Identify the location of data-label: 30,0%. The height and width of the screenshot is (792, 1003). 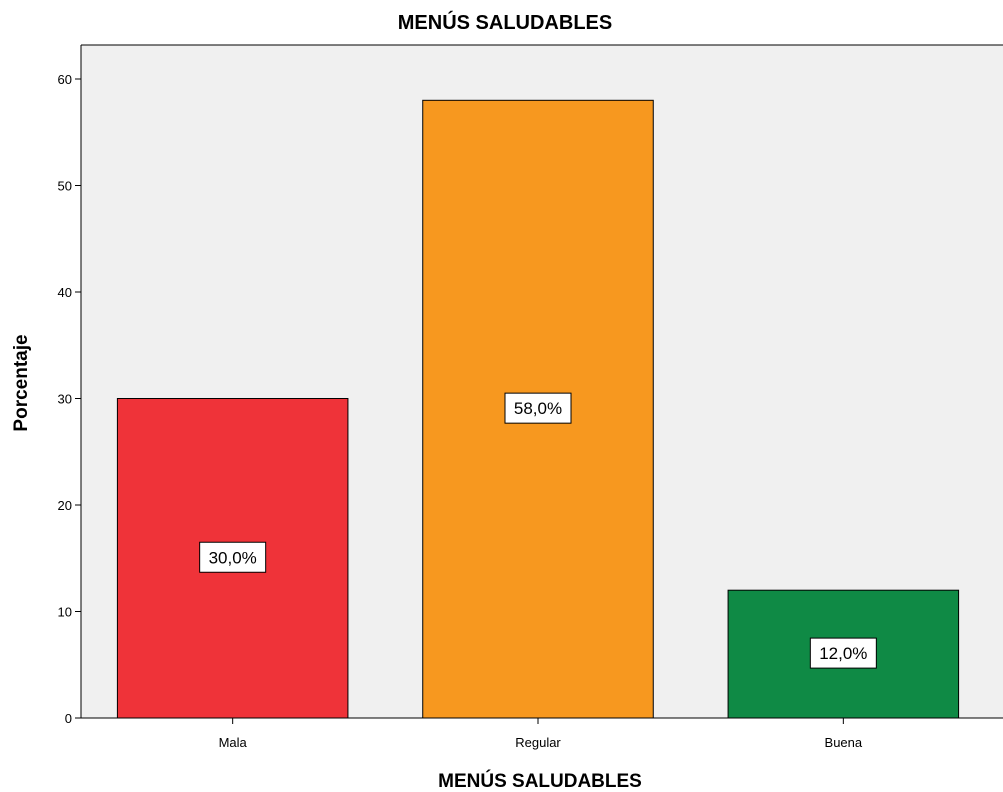
(233, 557).